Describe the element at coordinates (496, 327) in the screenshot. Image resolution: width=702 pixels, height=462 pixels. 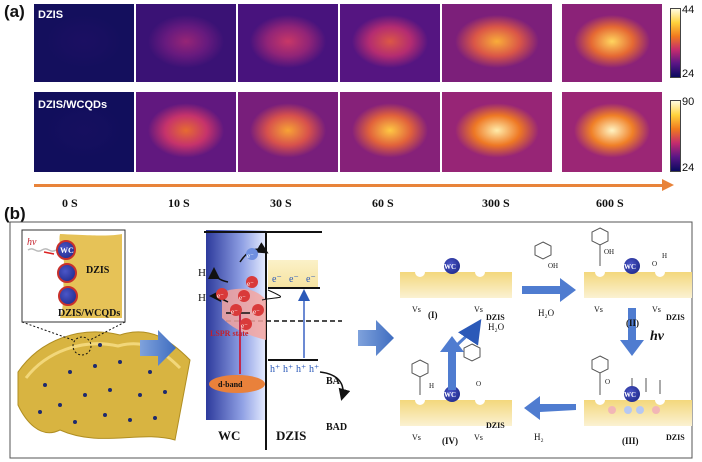
I see `h2o-label-2: H₂O` at that location.